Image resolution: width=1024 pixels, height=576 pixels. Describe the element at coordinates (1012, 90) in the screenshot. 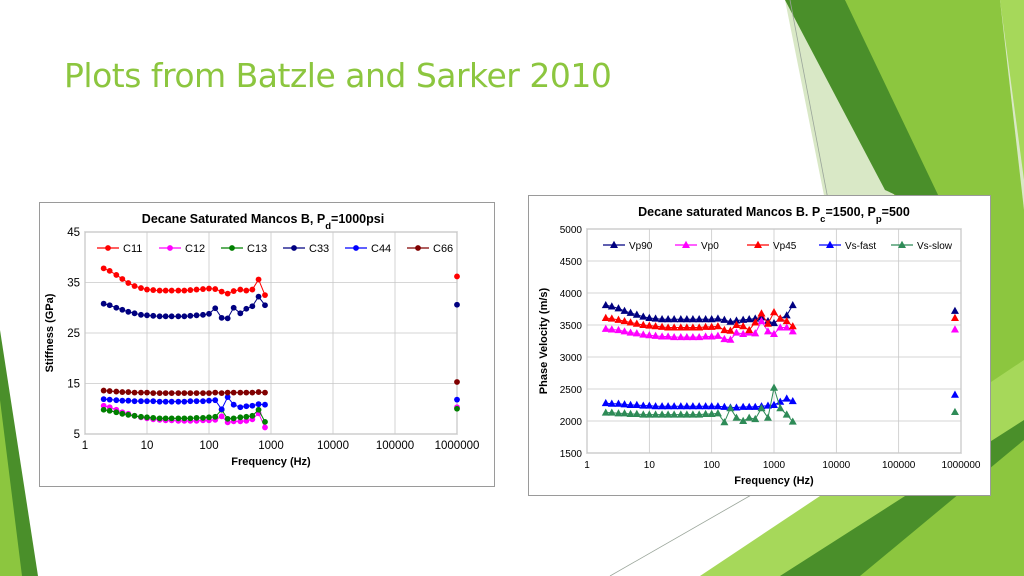

I see `corner-shape-top-right-lime` at that location.